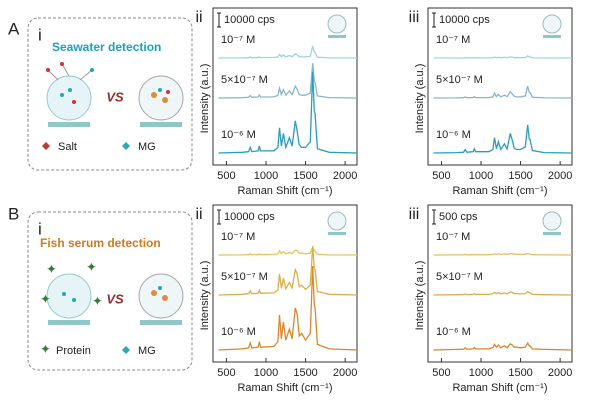 Image resolution: width=600 pixels, height=400 pixels. What do you see at coordinates (45, 348) in the screenshot?
I see `legend-marker: ✦` at bounding box center [45, 348].